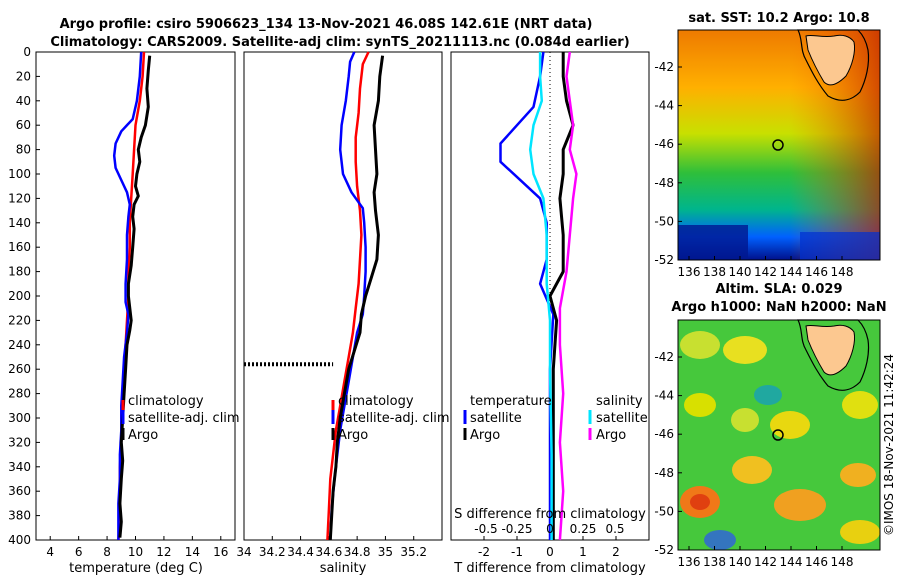  Describe the element at coordinates (778, 307) in the screenshot. I see `sla-map-title-line2: Argo h1000: NaN h2000: NaN` at that location.